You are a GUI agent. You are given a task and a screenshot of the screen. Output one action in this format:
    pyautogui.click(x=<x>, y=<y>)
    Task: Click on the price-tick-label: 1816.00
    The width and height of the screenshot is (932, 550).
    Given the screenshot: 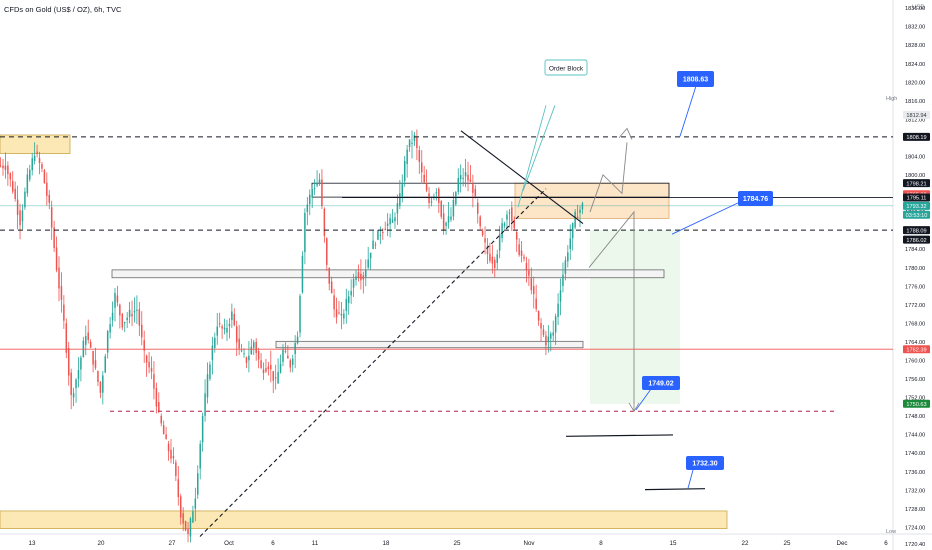 What is the action you would take?
    pyautogui.click(x=915, y=102)
    